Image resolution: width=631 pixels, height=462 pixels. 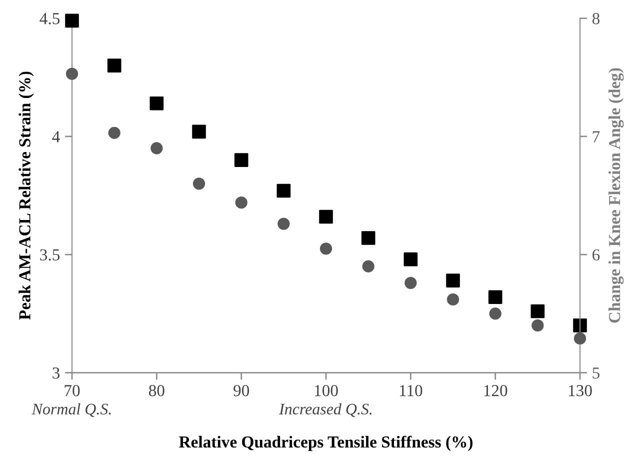 What do you see at coordinates (496, 390) in the screenshot?
I see `x-tick-label: 120` at bounding box center [496, 390].